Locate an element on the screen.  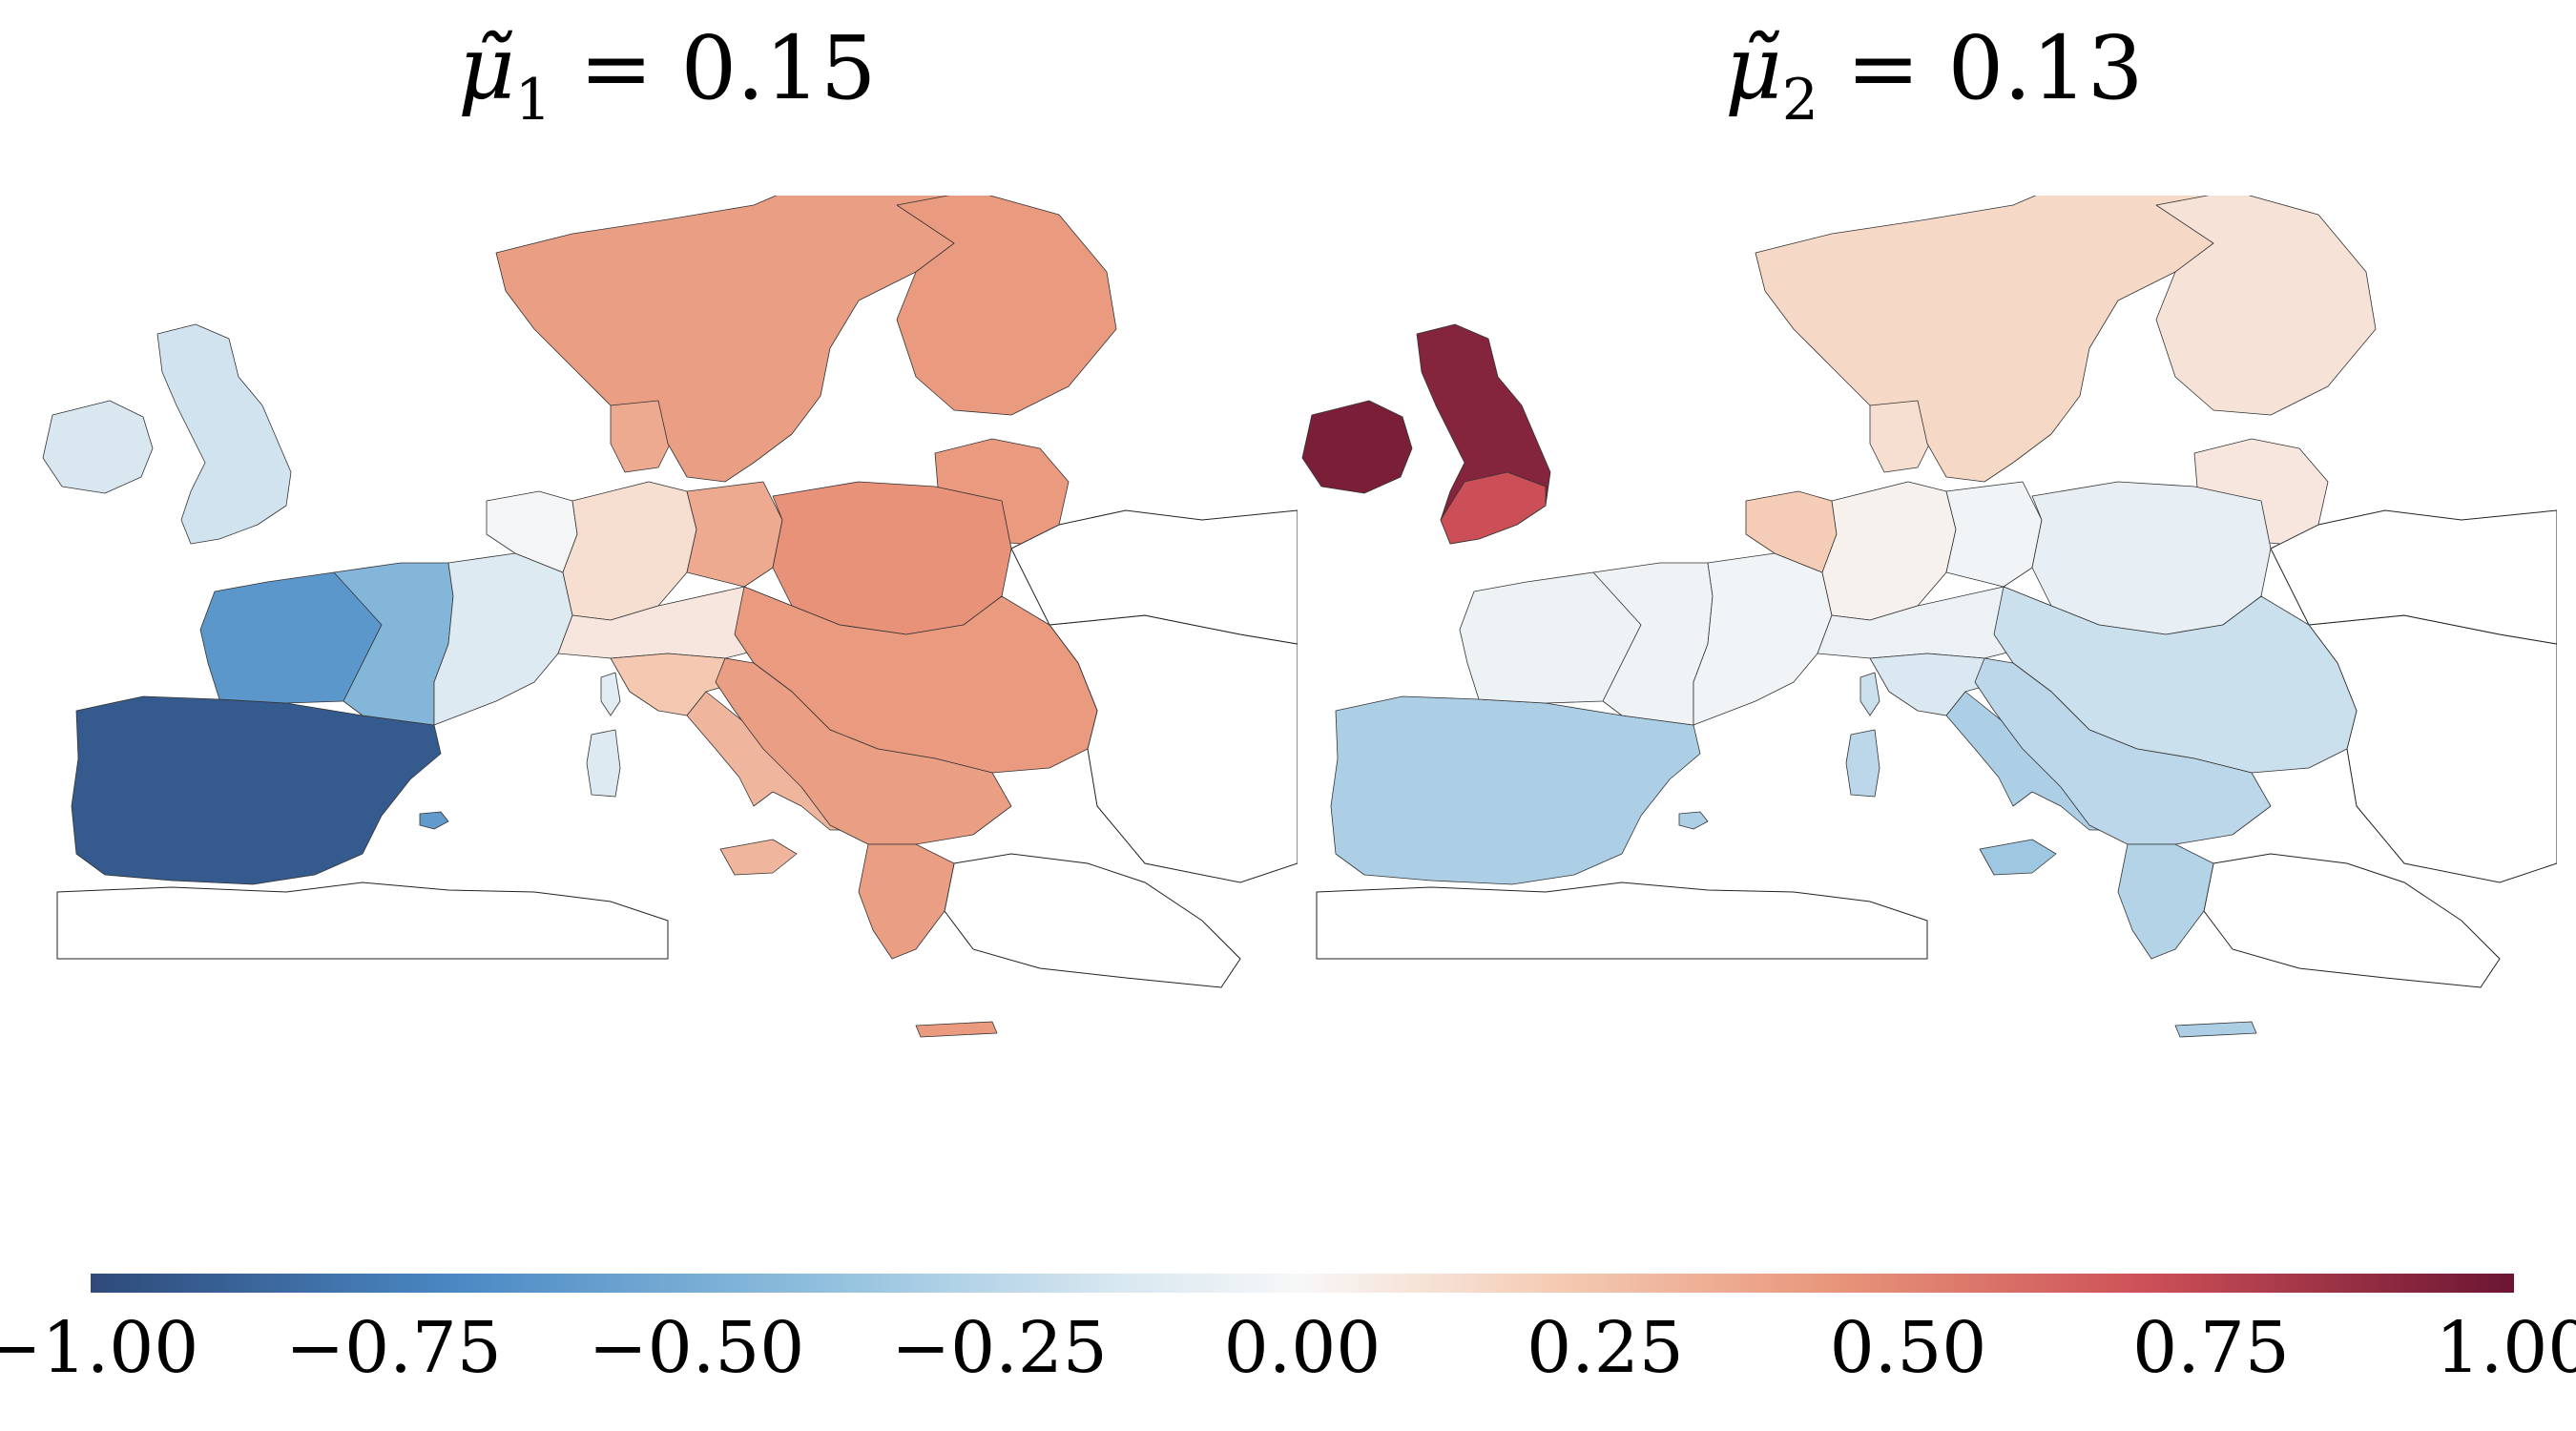
region-uk is located at coordinates (224, 434).